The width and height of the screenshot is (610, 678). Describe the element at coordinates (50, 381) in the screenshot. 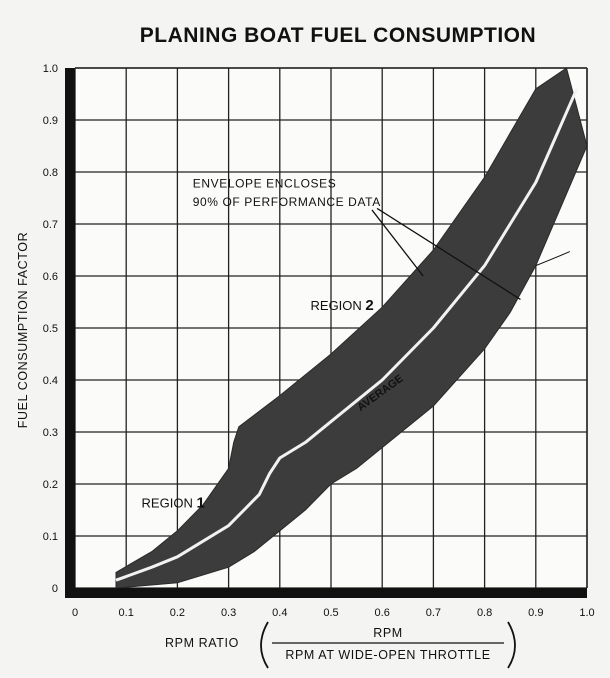

I see `y-tick-label: 0.4` at that location.